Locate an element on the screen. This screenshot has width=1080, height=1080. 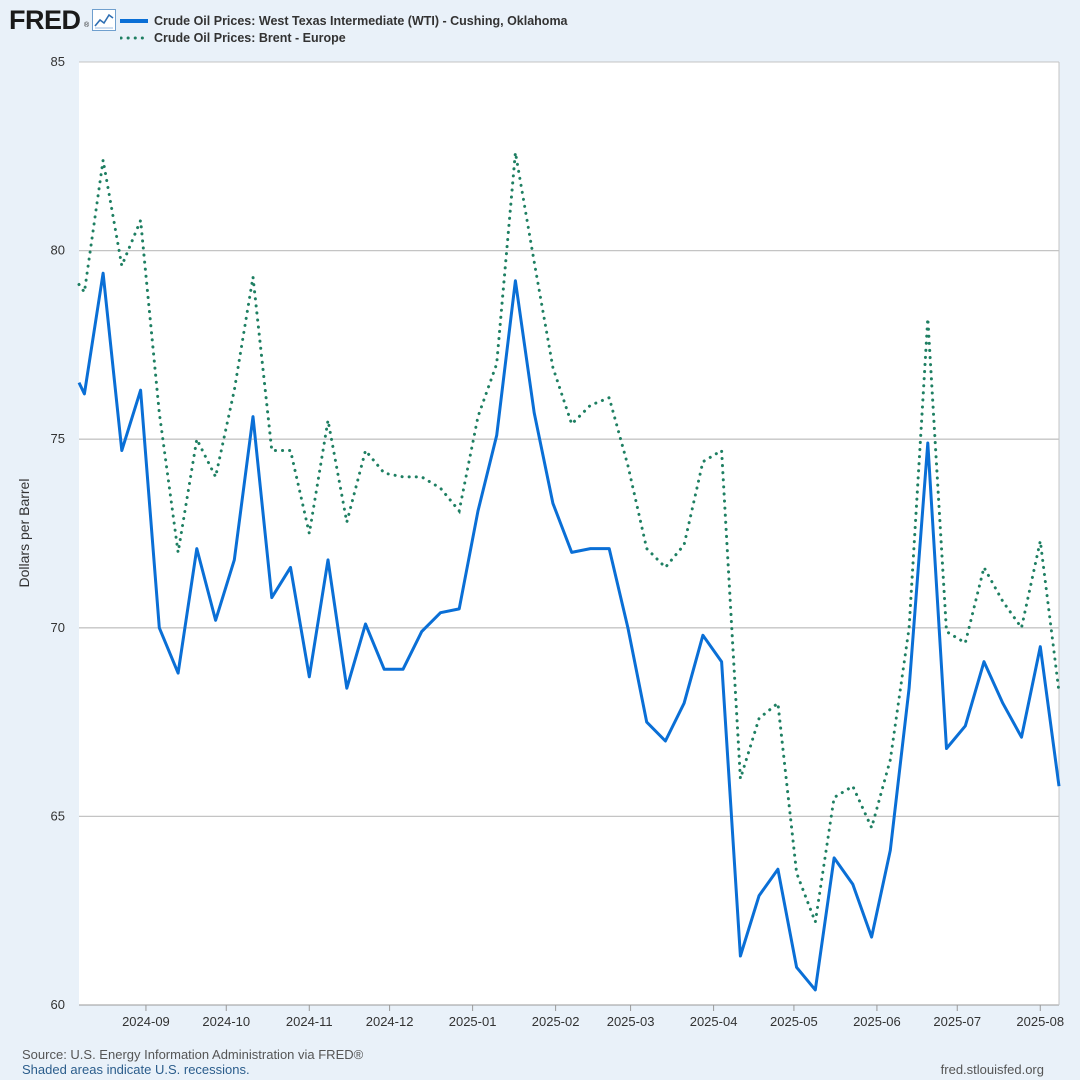
y-axis-ticks: 60 65 70 75 80 85 is located at coordinates (58, 533).